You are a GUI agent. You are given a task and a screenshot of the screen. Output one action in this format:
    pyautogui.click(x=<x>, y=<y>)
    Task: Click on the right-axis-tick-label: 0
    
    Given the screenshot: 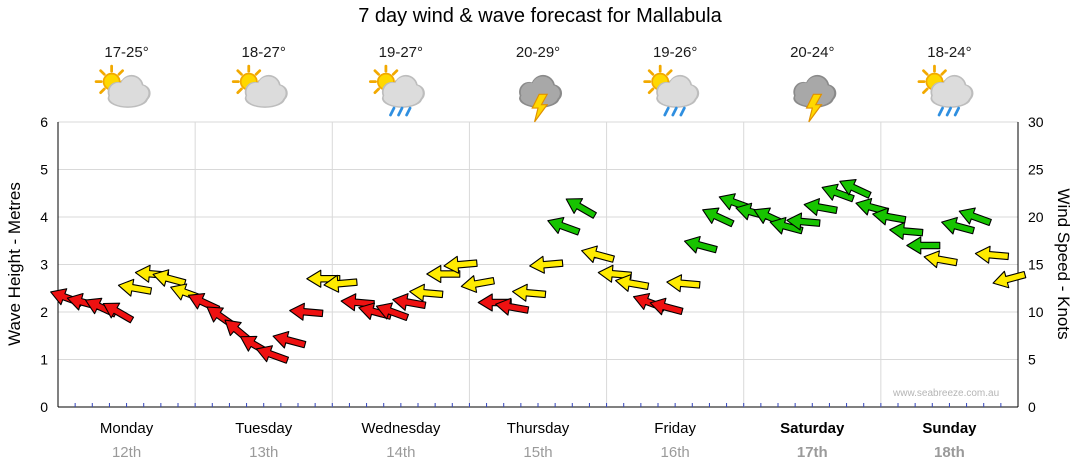 What is the action you would take?
    pyautogui.click(x=1032, y=407)
    